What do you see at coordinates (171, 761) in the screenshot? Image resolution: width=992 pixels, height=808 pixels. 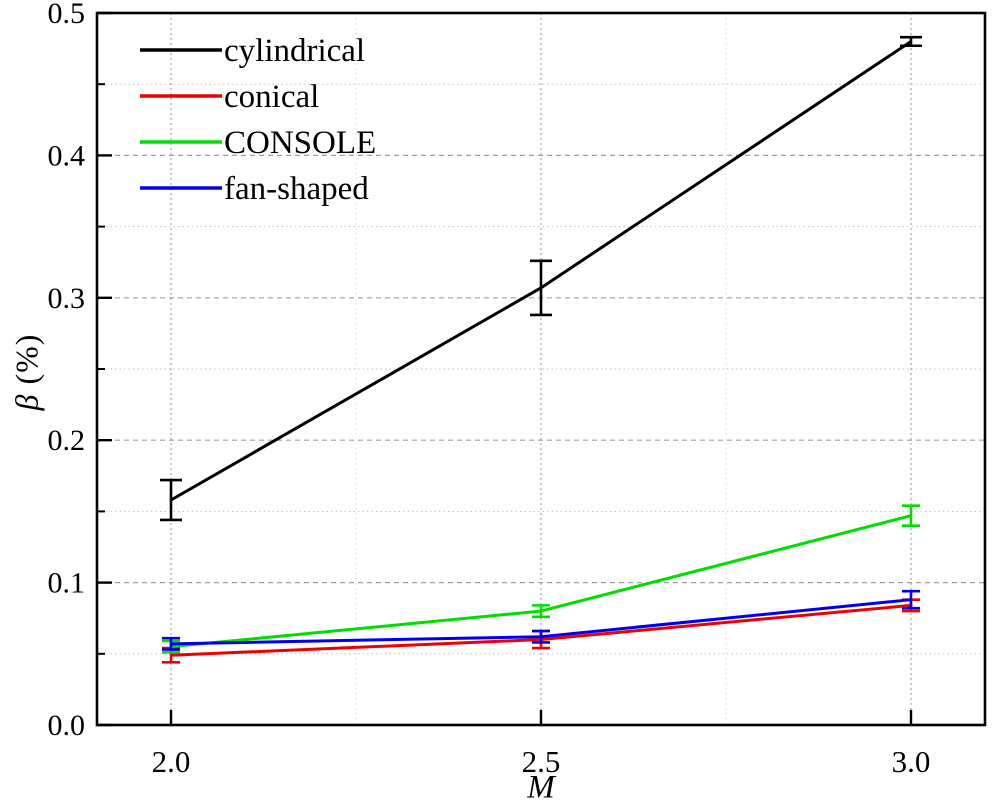 I see `x-tick-label: 2.0` at bounding box center [171, 761].